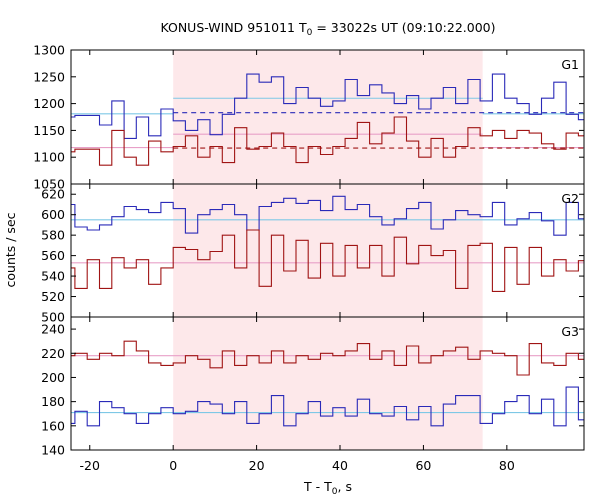 This screenshot has width=600, height=500. Describe the element at coordinates (49, 103) in the screenshot. I see `y-tick-label: 1200` at that location.